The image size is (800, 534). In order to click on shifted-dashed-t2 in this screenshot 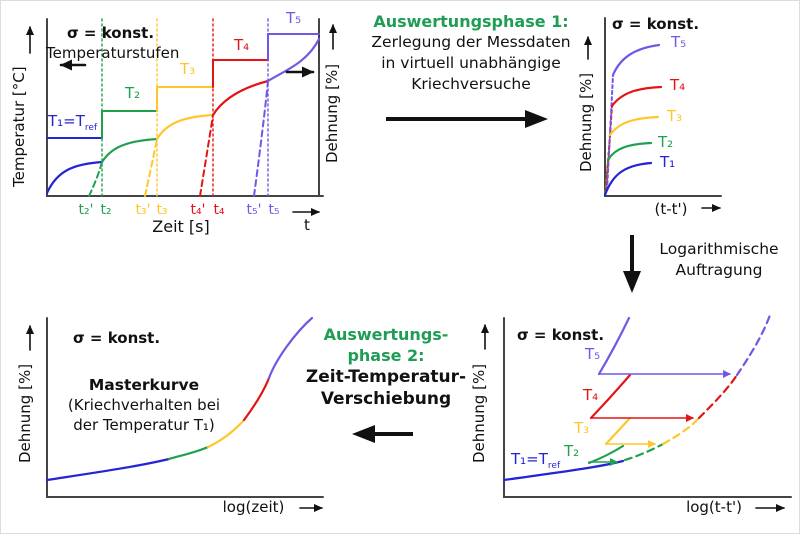, I will do `click(644, 452)`.